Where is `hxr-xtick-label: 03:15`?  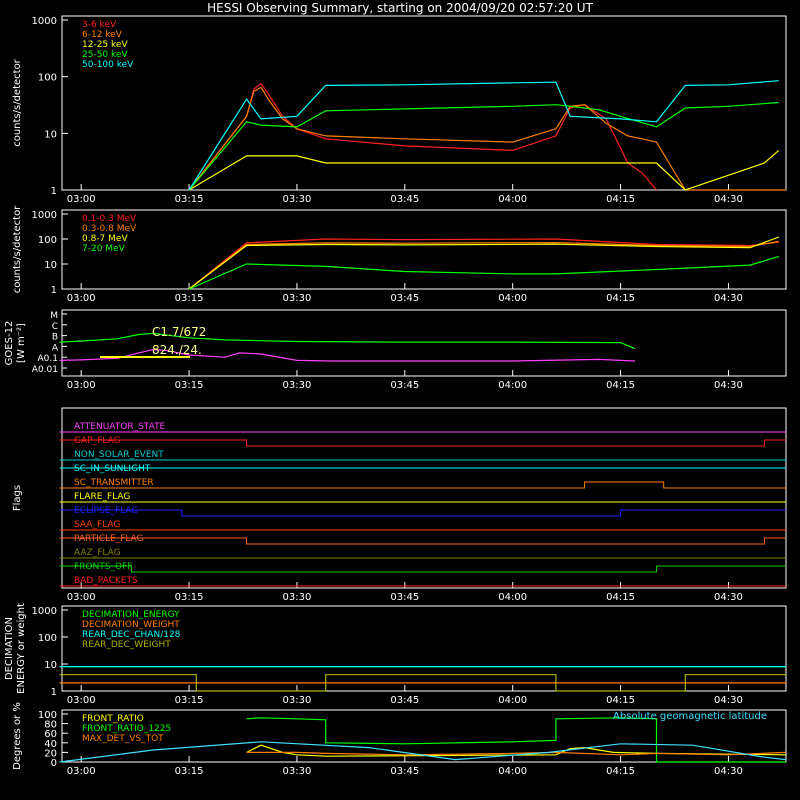
hxr-xtick-label: 03:15 is located at coordinates (189, 199).